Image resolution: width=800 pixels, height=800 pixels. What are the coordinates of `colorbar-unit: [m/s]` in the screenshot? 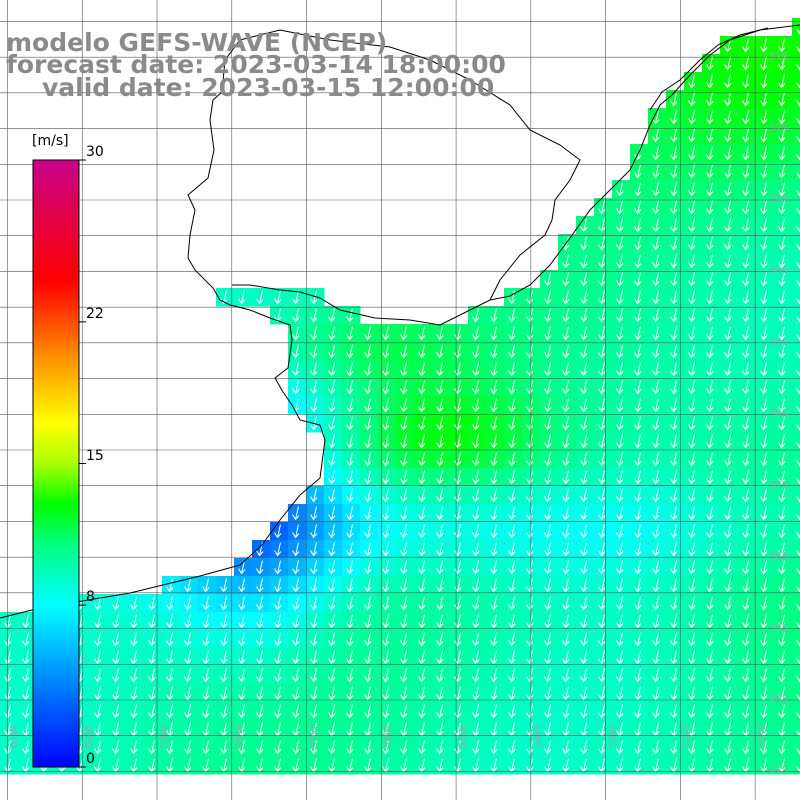 It's located at (50, 141).